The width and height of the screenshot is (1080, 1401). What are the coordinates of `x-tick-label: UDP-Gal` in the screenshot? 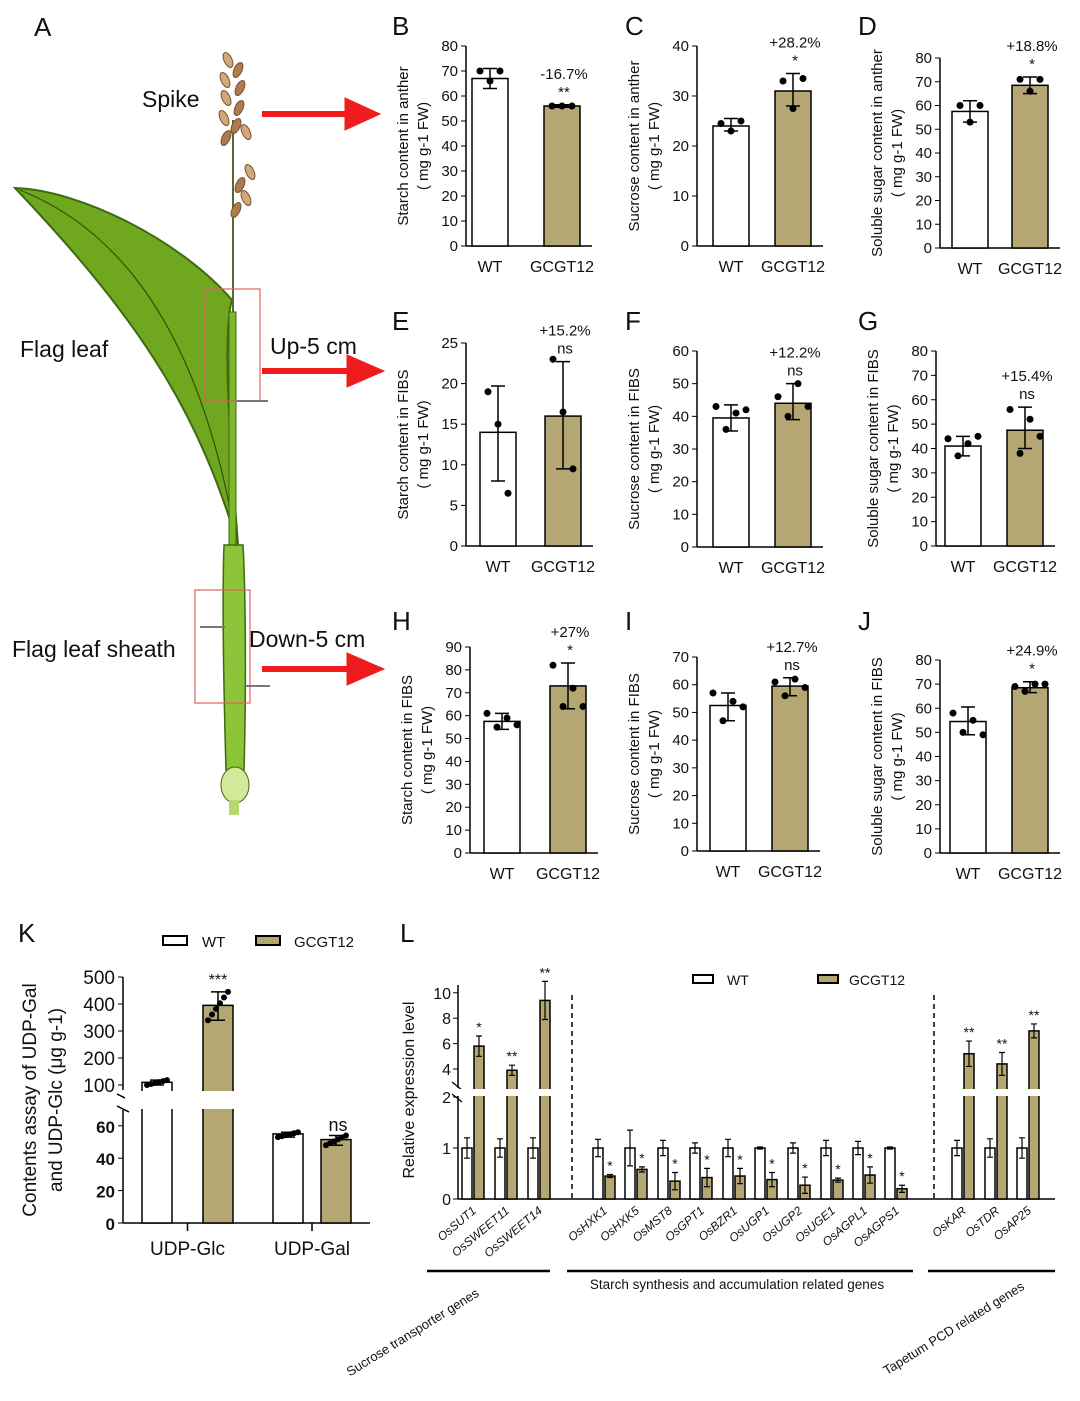 It's located at (312, 1249).